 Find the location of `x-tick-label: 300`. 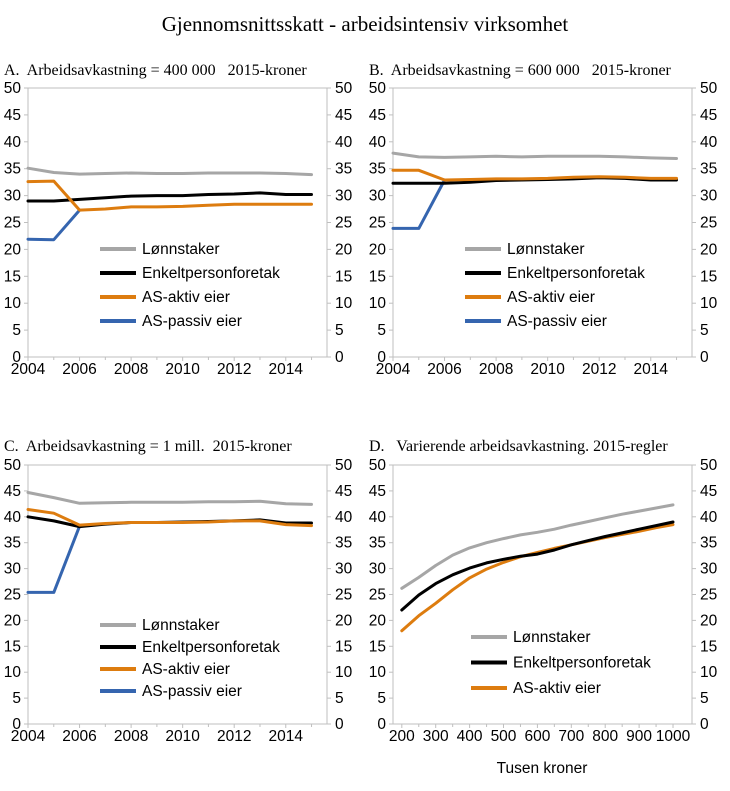

x-tick-label: 300 is located at coordinates (436, 736).